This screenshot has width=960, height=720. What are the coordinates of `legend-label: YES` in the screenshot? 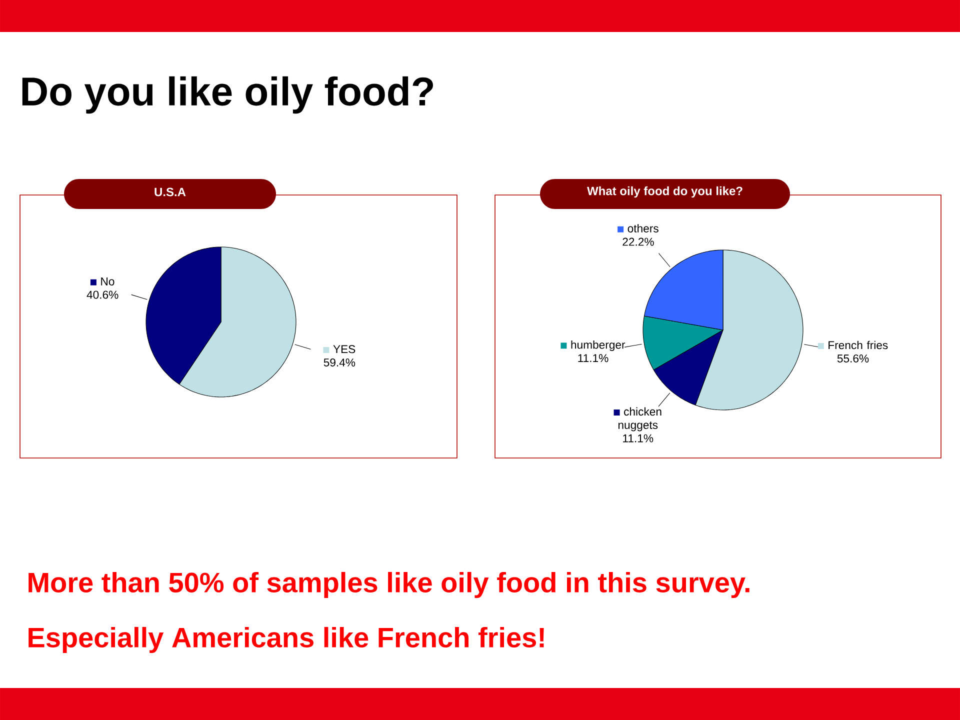 It's located at (344, 349).